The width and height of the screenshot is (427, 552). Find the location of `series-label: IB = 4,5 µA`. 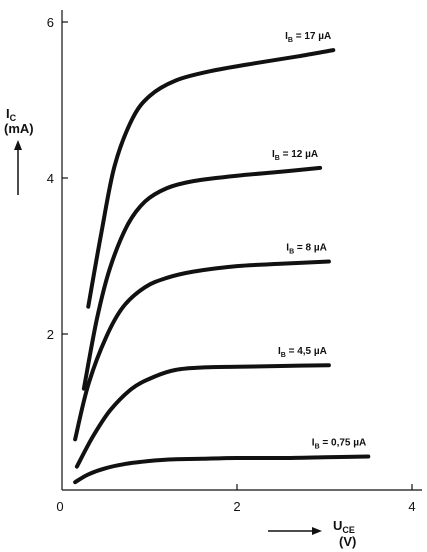

series-label: IB = 4,5 µA is located at coordinates (302, 352).